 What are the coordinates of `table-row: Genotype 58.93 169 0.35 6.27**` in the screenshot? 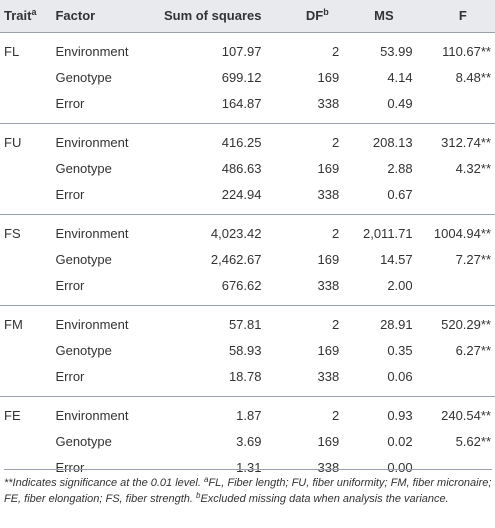 It's located at (247, 351).